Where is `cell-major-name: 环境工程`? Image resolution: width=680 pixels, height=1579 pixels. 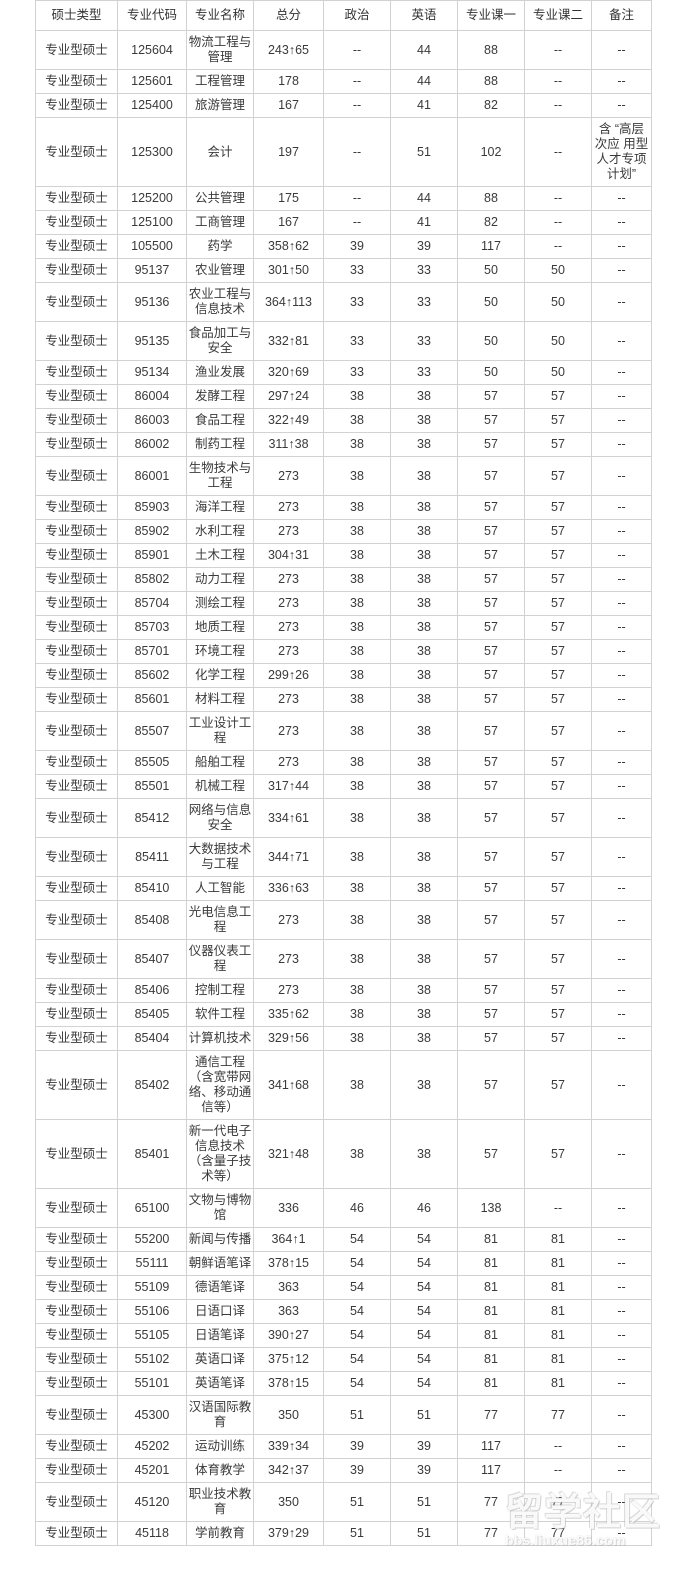
cell-major-name: 环境工程 is located at coordinates (220, 651).